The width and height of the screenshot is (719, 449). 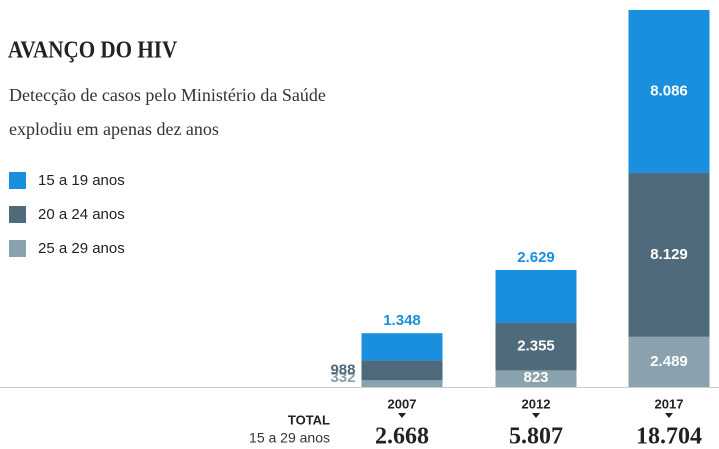 I want to click on value-label: 1.348, so click(x=402, y=320).